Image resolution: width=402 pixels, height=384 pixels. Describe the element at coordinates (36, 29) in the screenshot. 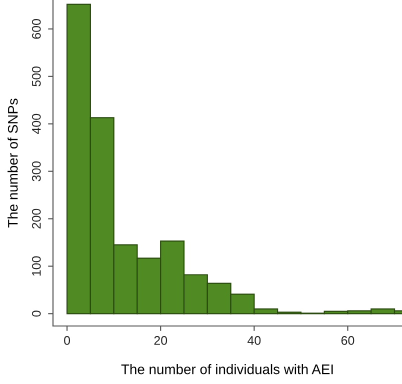

I see `y-tick-label: 600` at that location.